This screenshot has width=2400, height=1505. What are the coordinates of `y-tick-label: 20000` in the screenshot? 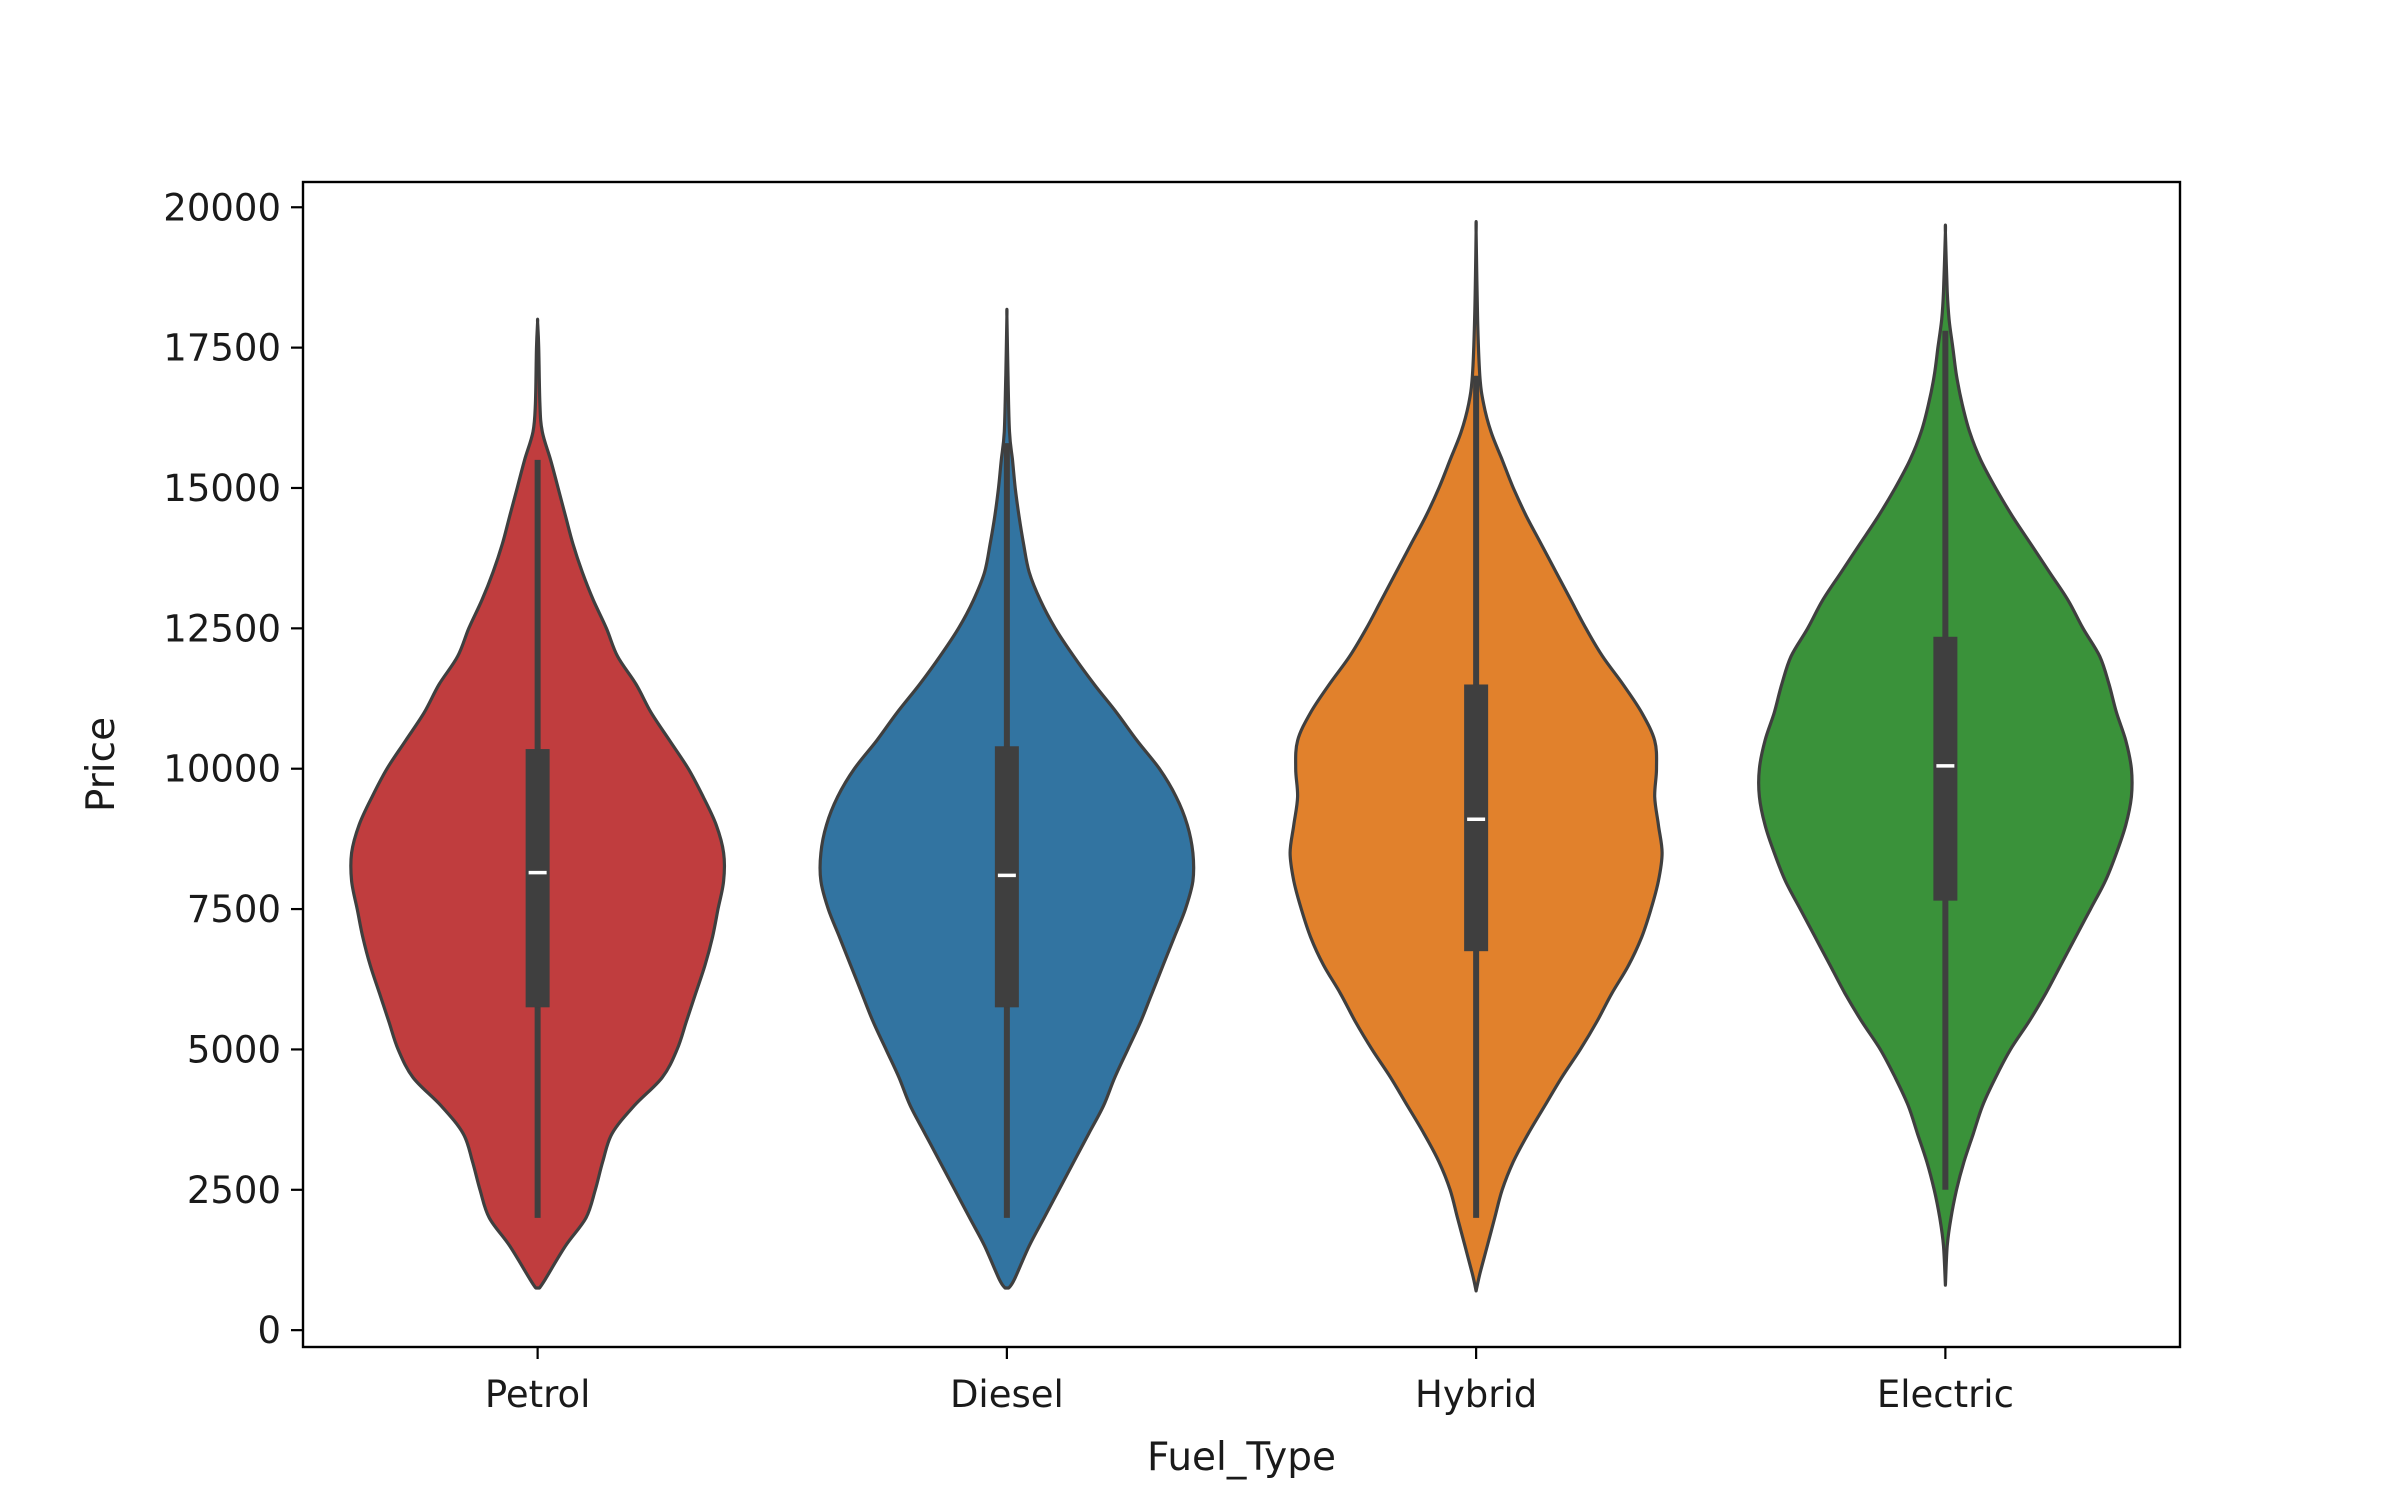 It's located at (222, 207).